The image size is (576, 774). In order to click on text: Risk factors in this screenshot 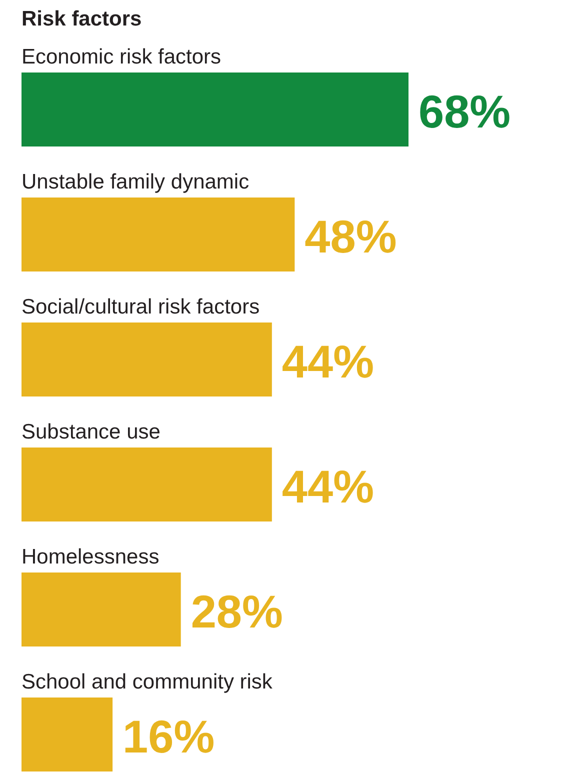, I will do `click(82, 19)`.